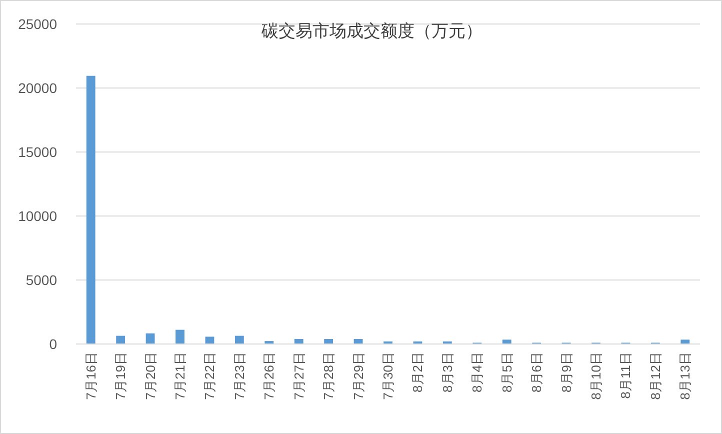  I want to click on title: 碳交易市场成交额度（万元）, so click(372, 31).